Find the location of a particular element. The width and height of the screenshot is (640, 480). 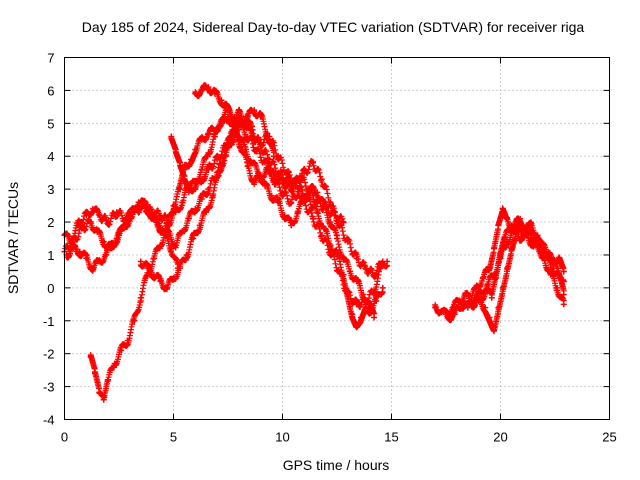

y-tick-label: 6 is located at coordinates (50, 90).